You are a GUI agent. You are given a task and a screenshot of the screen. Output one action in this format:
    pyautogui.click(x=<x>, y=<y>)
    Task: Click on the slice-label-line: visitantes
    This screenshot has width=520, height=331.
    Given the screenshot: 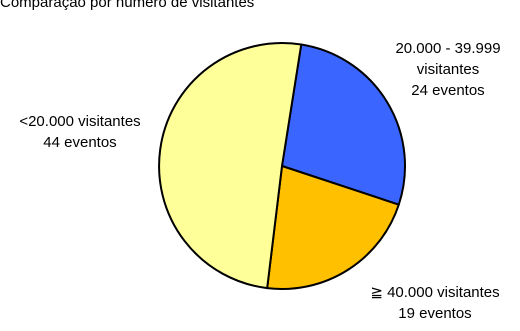 What is the action you would take?
    pyautogui.click(x=448, y=69)
    